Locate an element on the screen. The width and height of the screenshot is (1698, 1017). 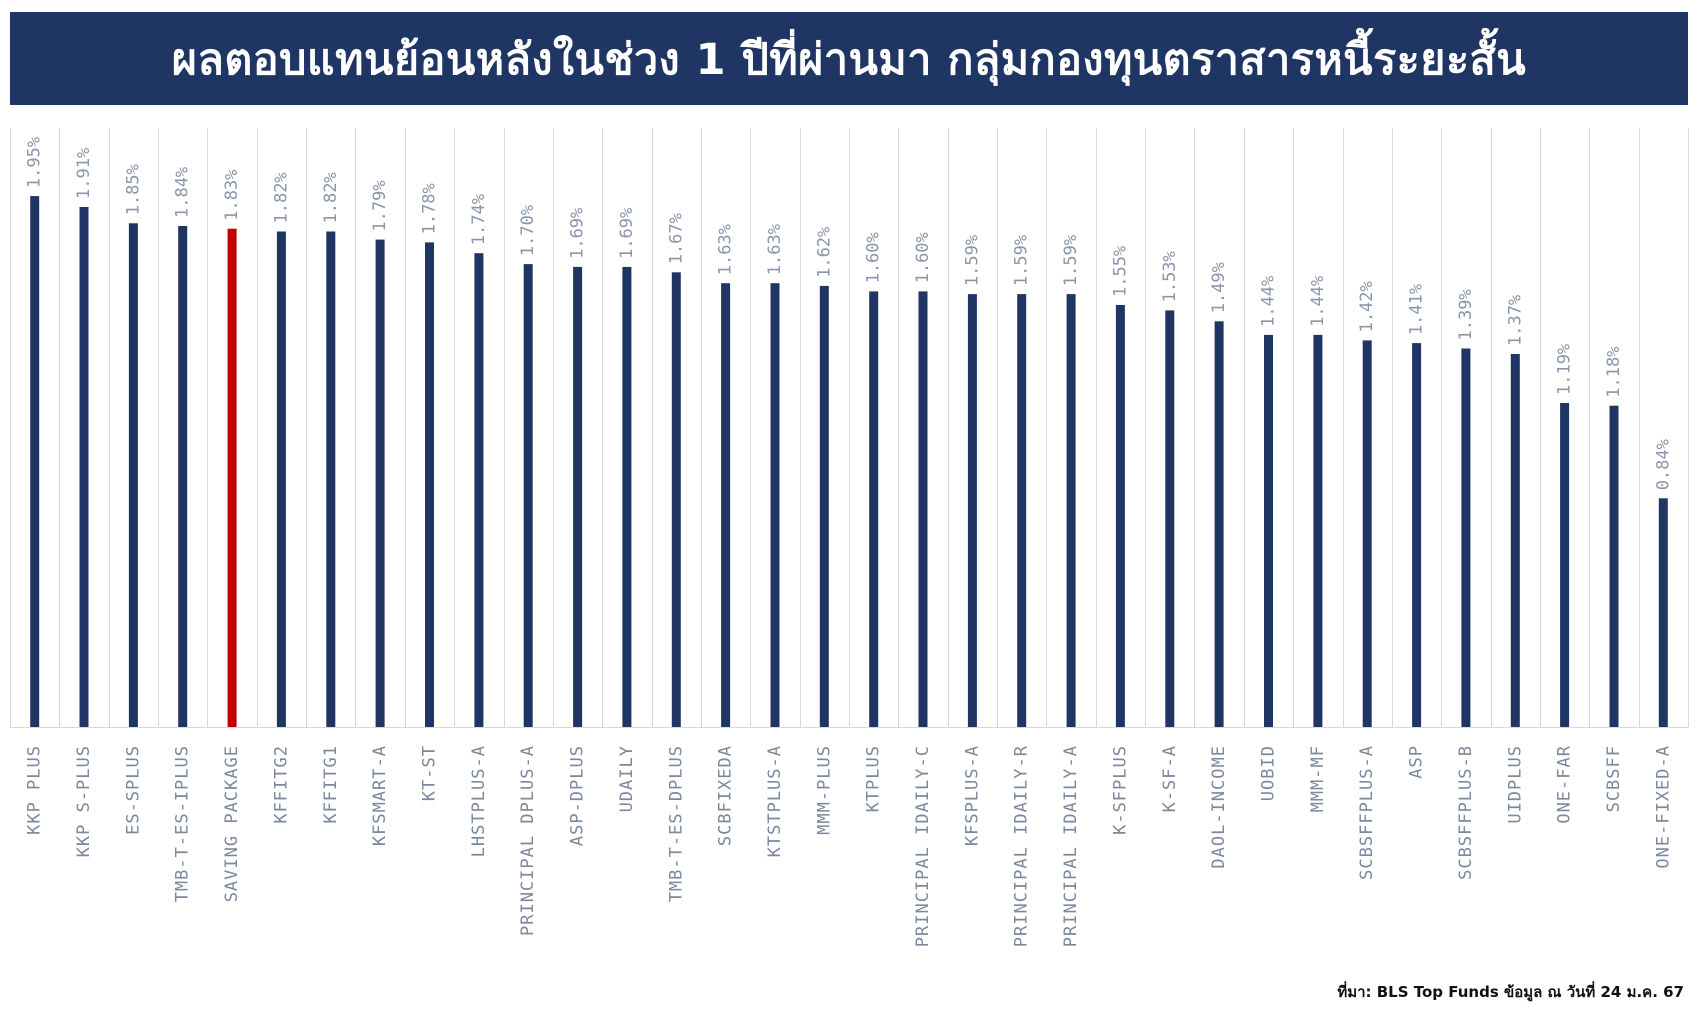
category-label: KFSMART-A is located at coordinates (380, 795).